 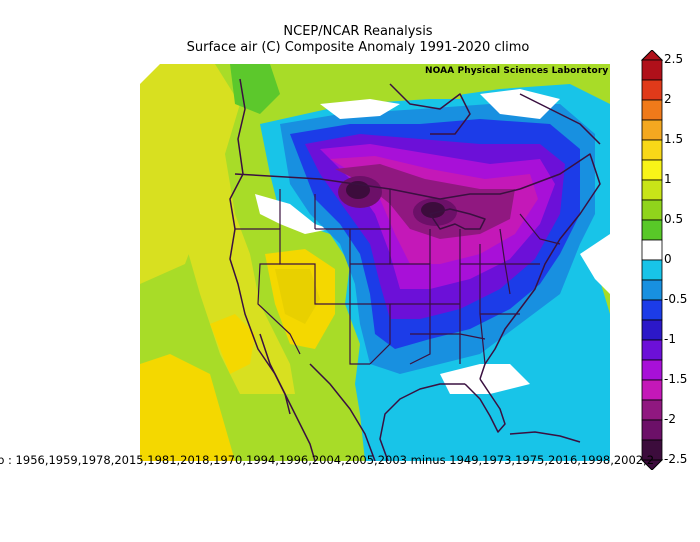 I want to click on colorbar-tick-label: 2.5, so click(x=674, y=59).